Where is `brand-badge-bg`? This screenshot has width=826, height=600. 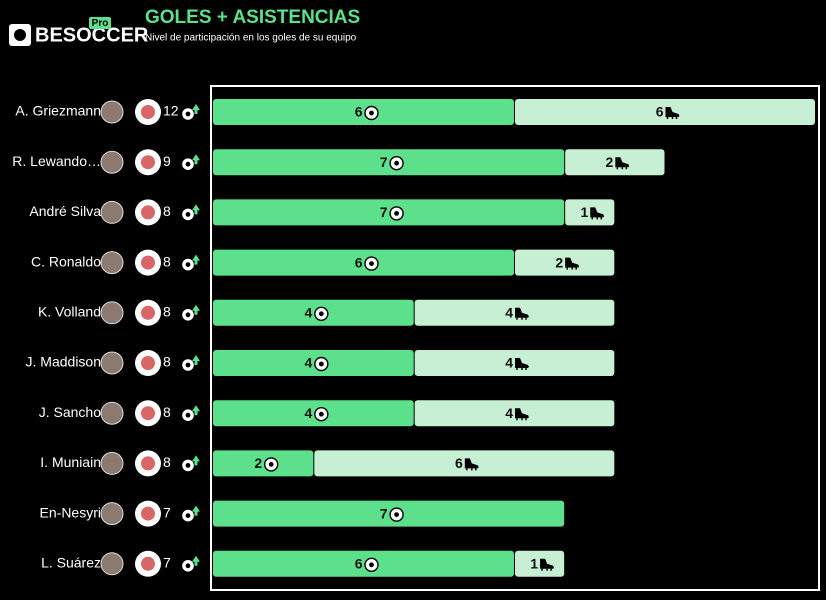 brand-badge-bg is located at coordinates (100, 23).